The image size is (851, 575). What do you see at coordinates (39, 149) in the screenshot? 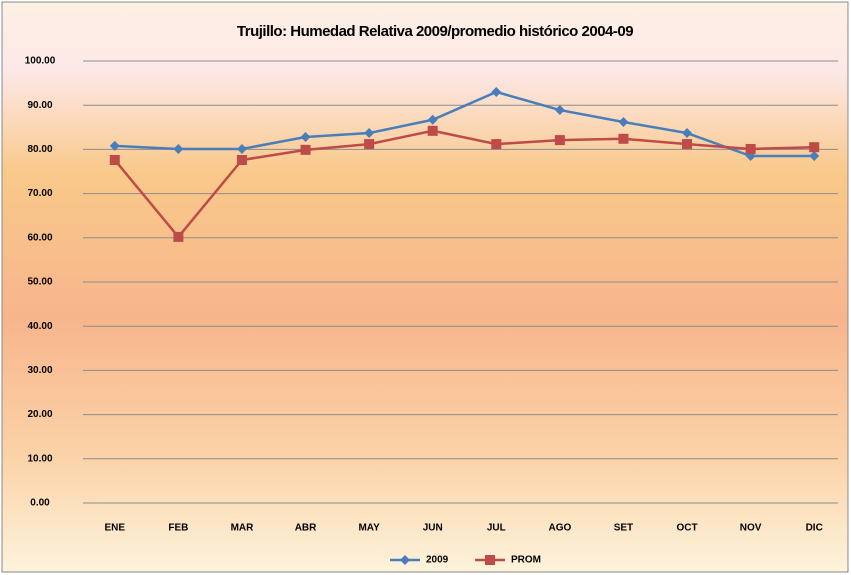
I see `y-tick-label: 80.00` at bounding box center [39, 149].